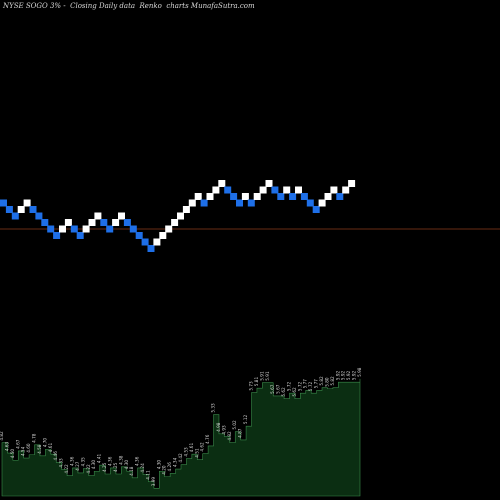 This screenshot has height=500, width=500. What do you see at coordinates (131, 471) in the screenshot?
I see `price-label: 4.18` at bounding box center [131, 471].